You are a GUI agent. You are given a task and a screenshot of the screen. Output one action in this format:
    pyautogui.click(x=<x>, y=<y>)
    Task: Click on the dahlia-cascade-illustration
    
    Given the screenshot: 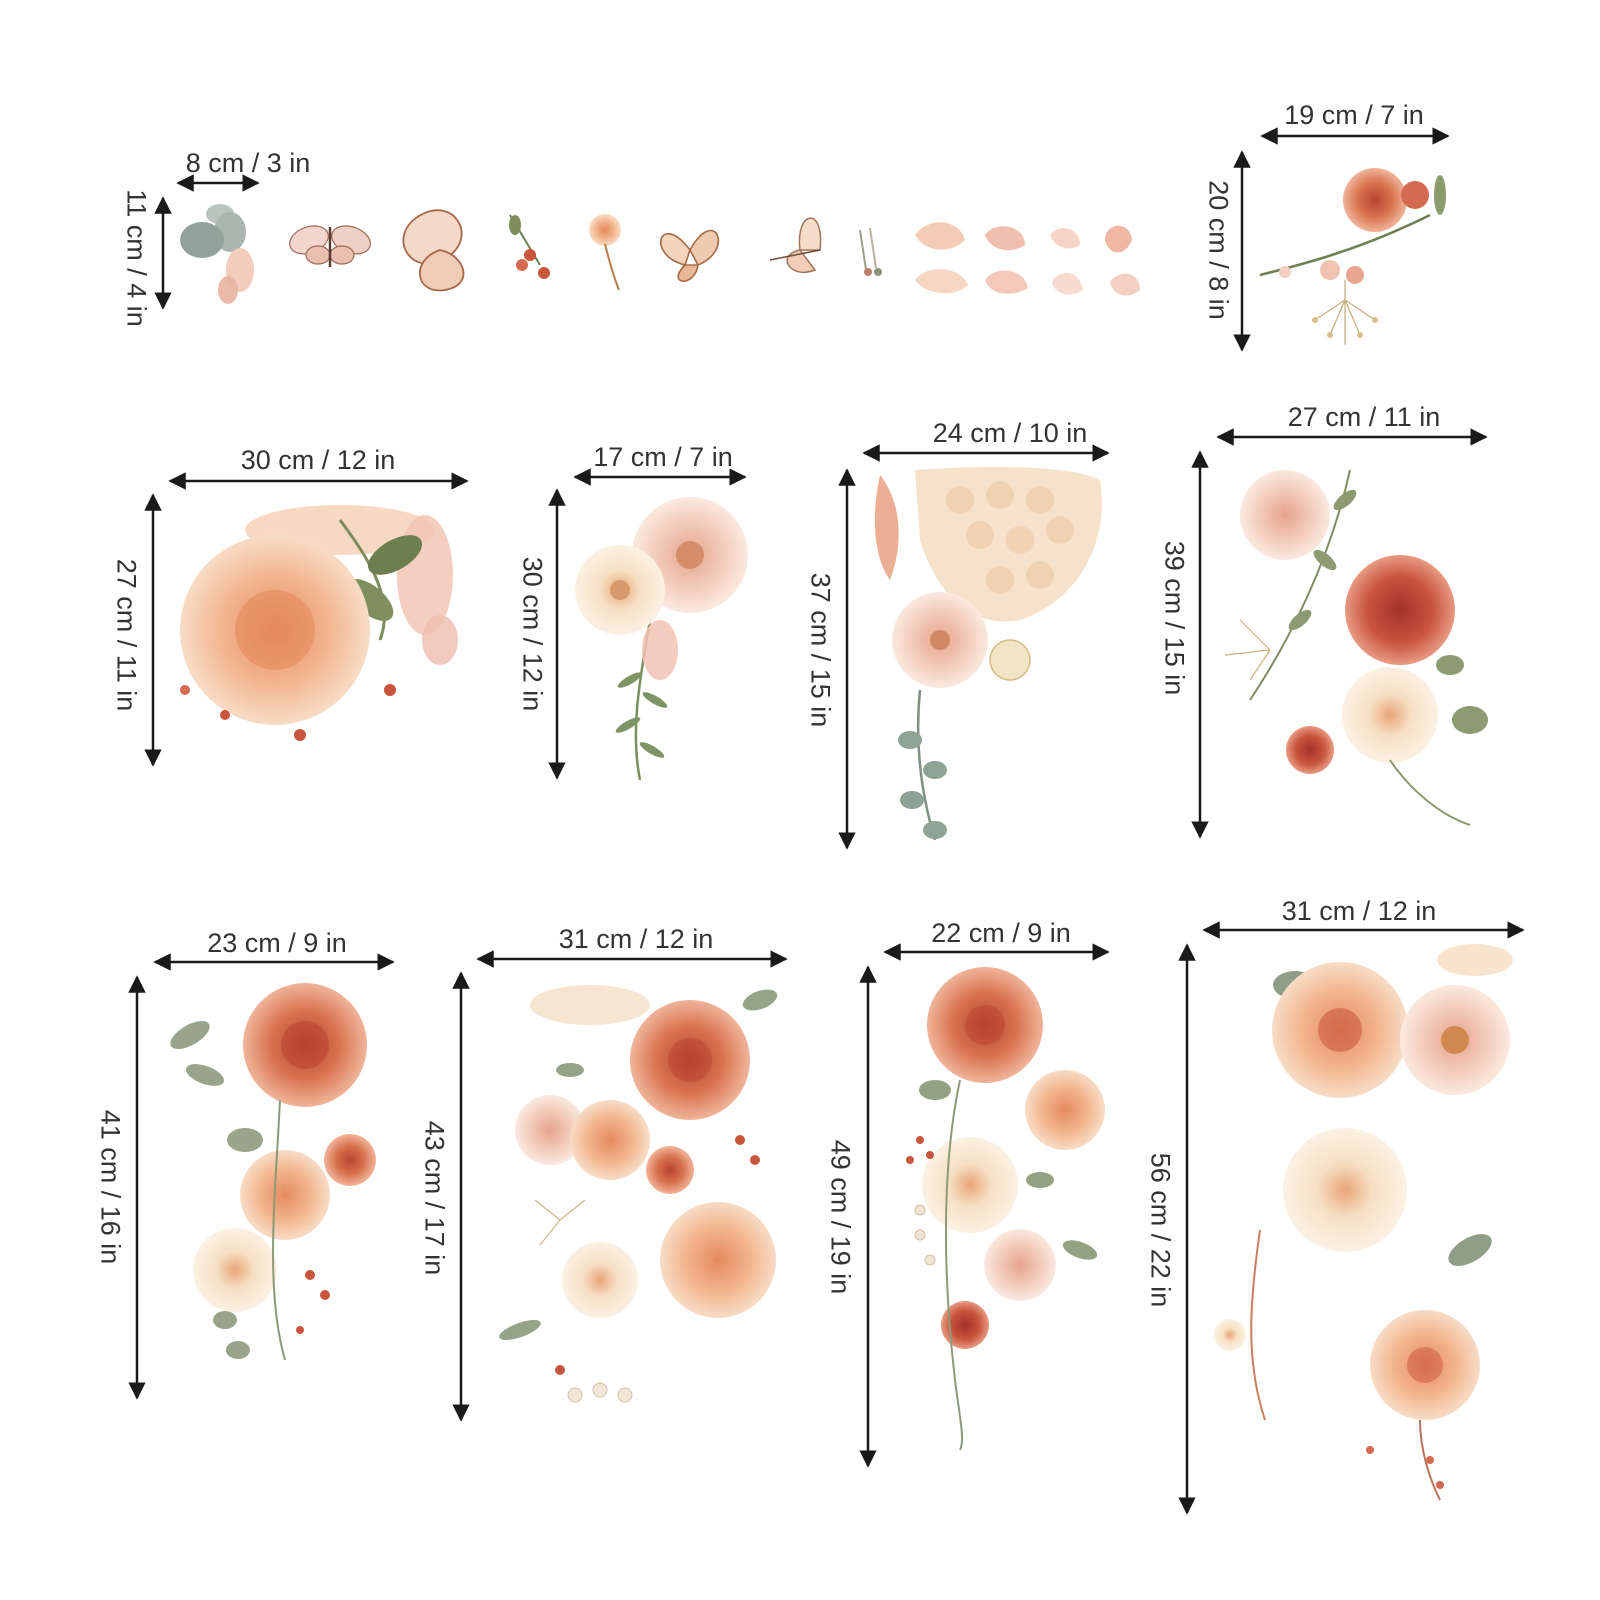 What is the action you would take?
    pyautogui.click(x=1005, y=1209)
    